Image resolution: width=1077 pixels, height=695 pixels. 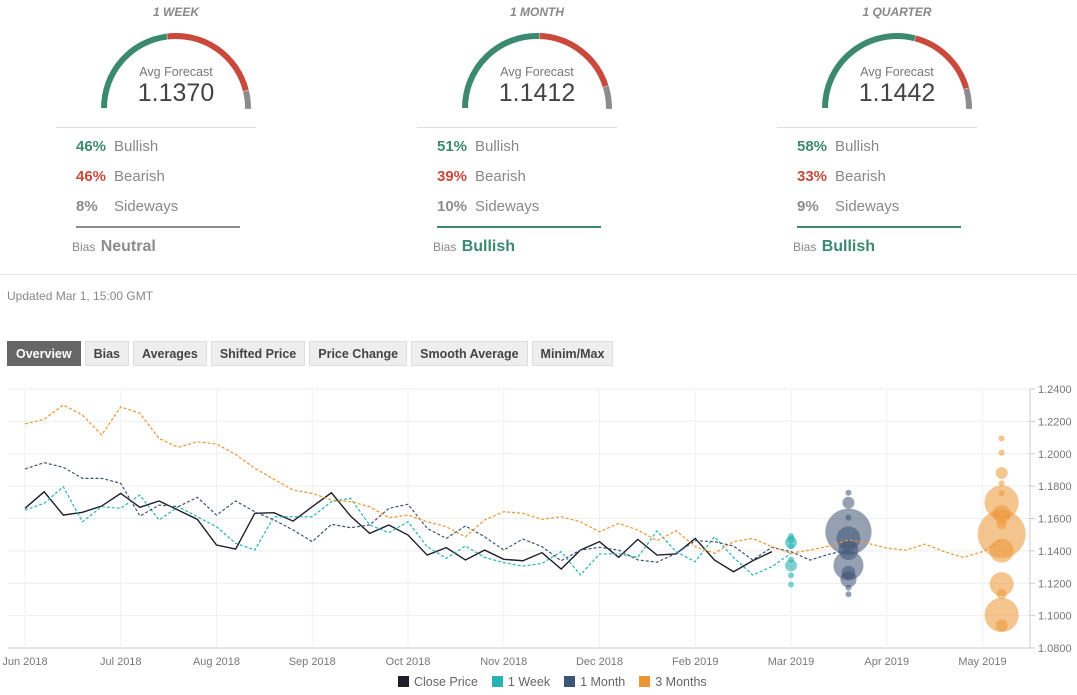 What do you see at coordinates (857, 146) in the screenshot?
I see `bullish-label: Bullish` at bounding box center [857, 146].